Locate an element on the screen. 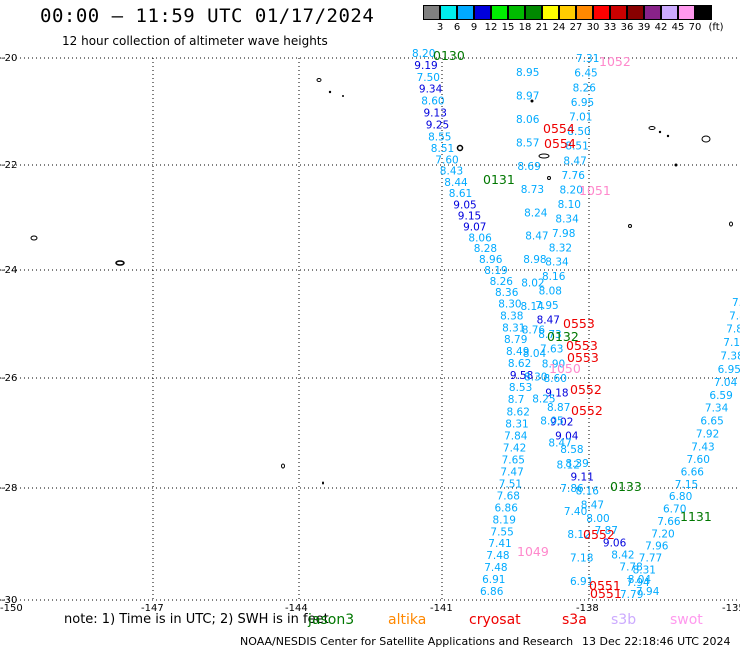  wave-height-reading: 8.73 is located at coordinates (549, 335).